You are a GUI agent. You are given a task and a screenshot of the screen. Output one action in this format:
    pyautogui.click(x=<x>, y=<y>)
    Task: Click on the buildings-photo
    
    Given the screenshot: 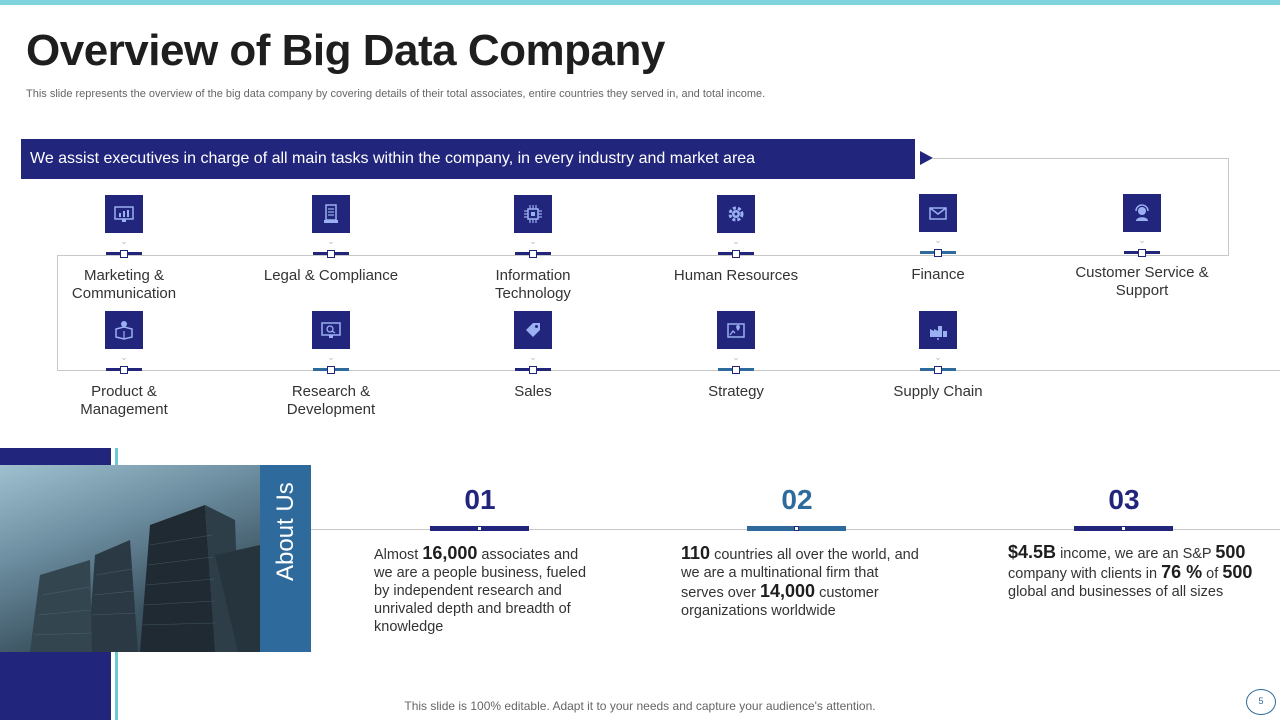 What is the action you would take?
    pyautogui.click(x=130, y=558)
    